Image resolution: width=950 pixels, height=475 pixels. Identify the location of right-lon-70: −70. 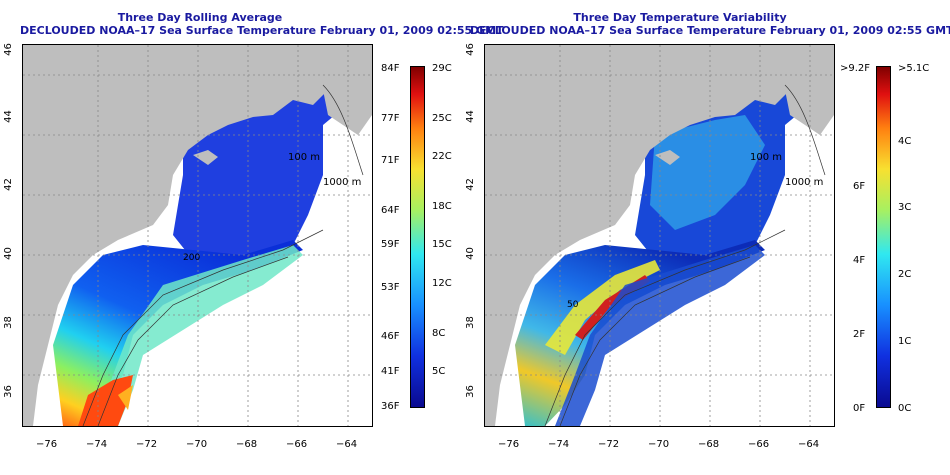
(659, 444).